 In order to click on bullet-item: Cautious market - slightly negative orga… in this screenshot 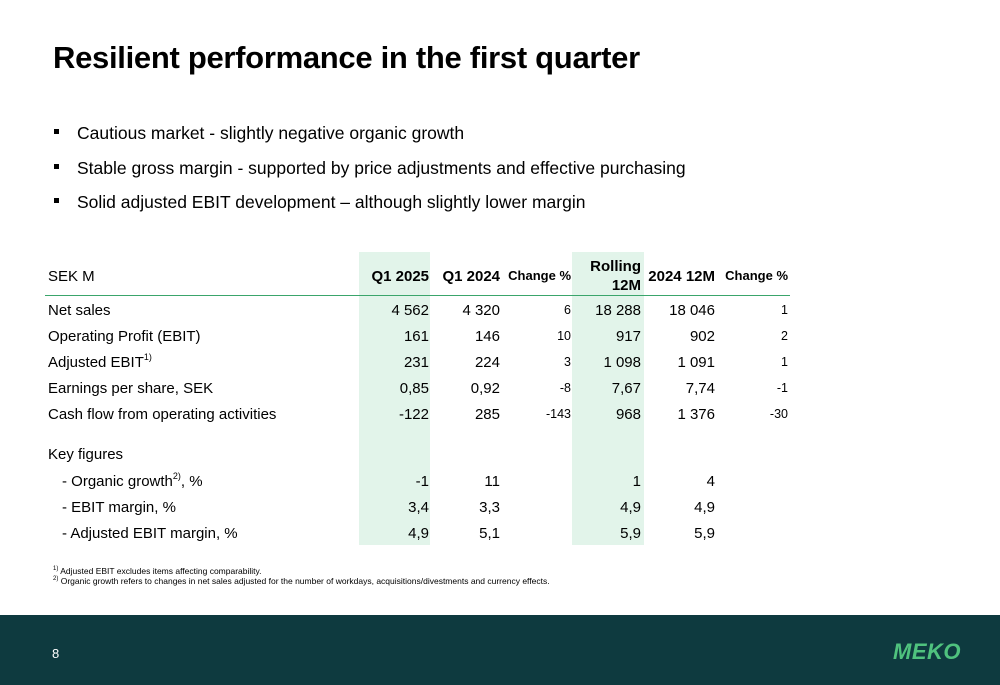, I will do `click(369, 139)`.